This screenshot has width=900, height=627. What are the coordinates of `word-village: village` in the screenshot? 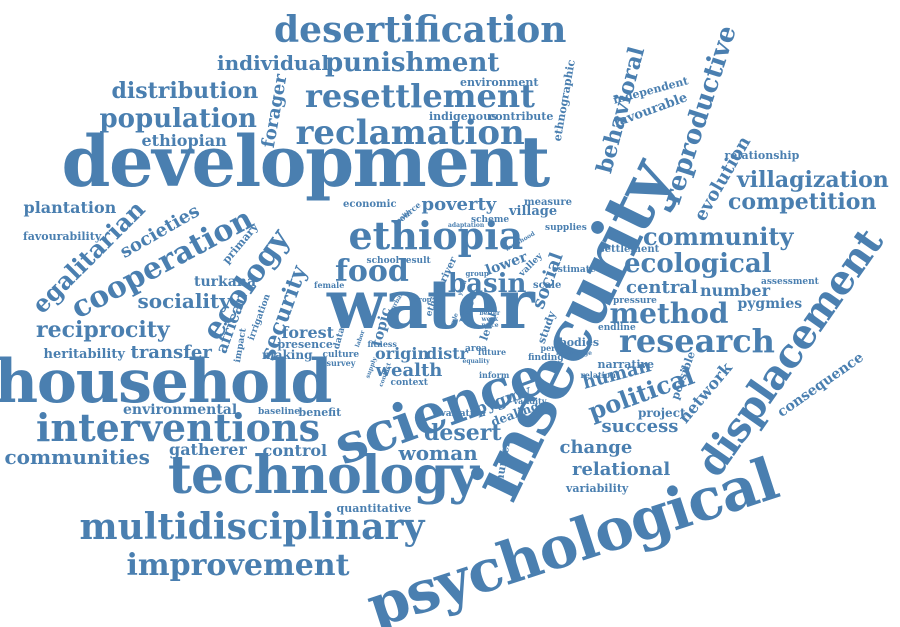 It's located at (533, 211).